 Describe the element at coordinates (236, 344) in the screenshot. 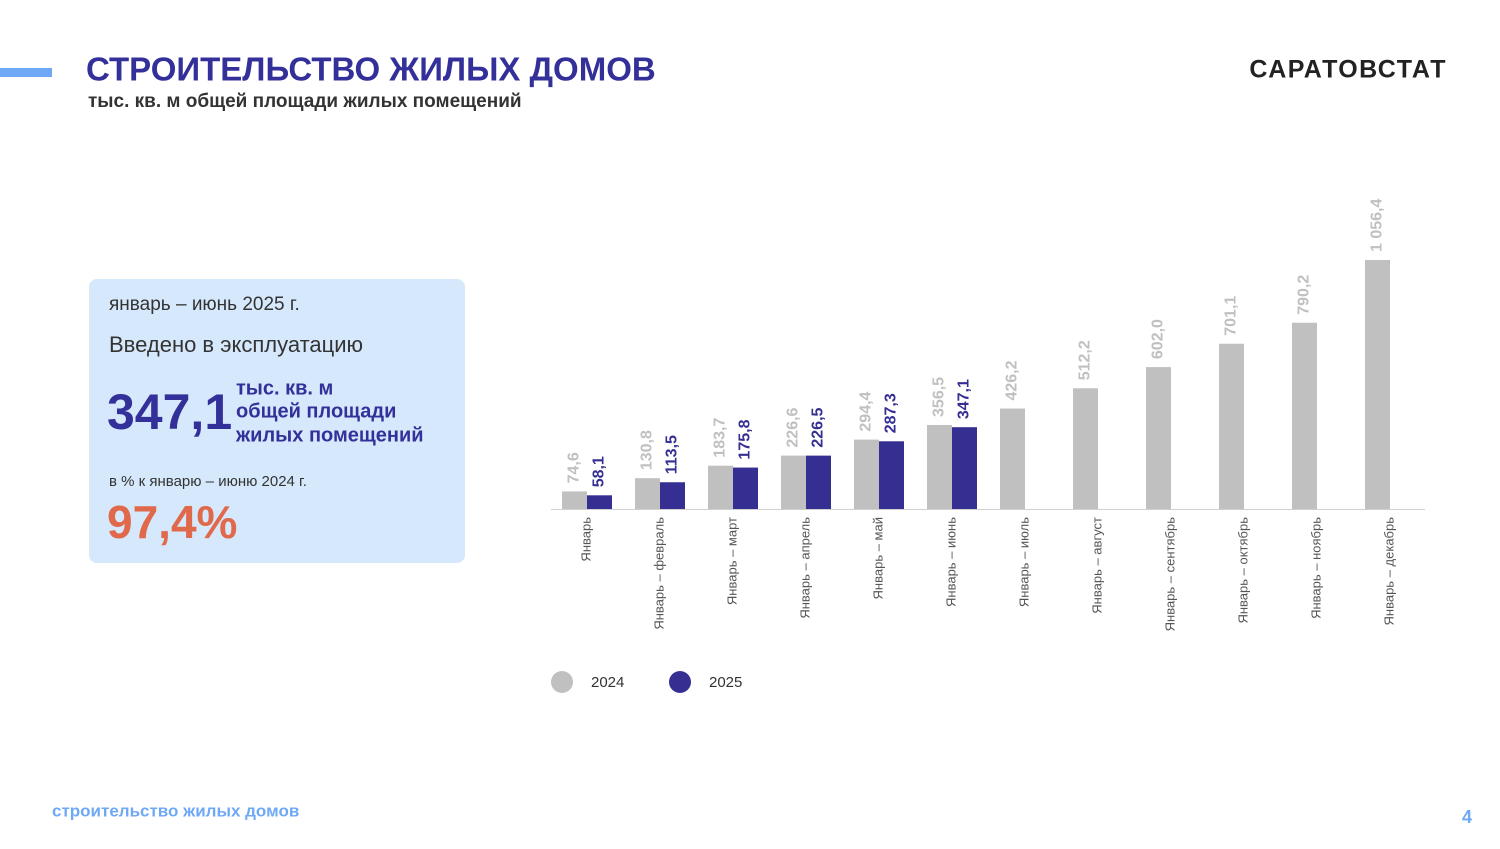

I see `card-caption: Введено в эксплуатацию` at that location.